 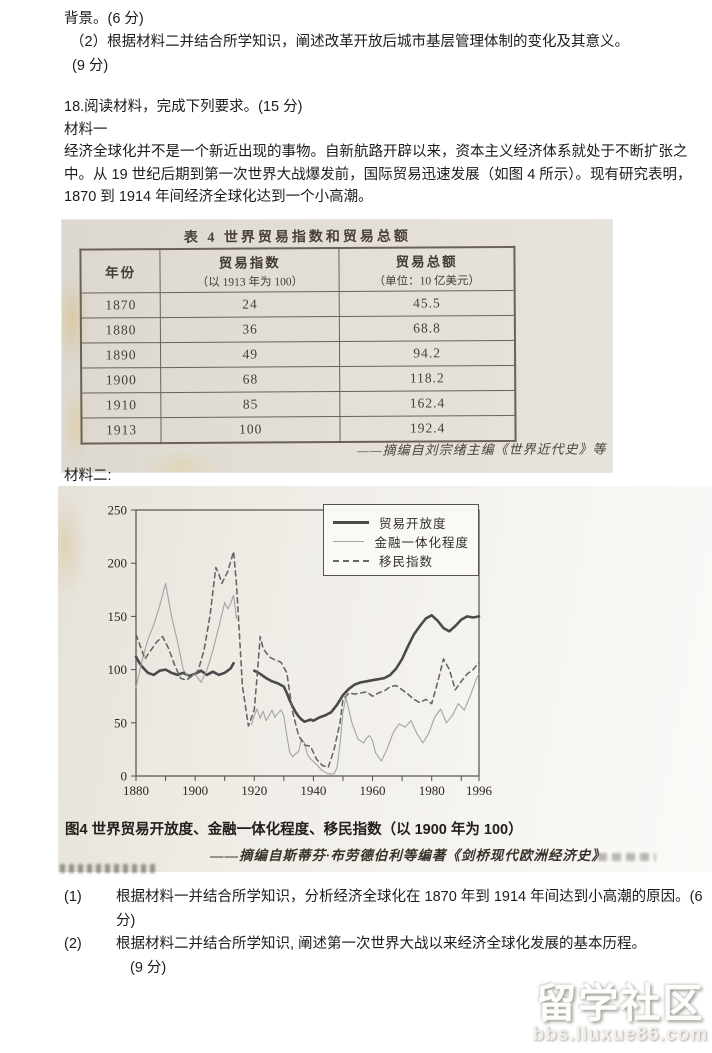 I want to click on question1-number: (1), so click(x=73, y=897).